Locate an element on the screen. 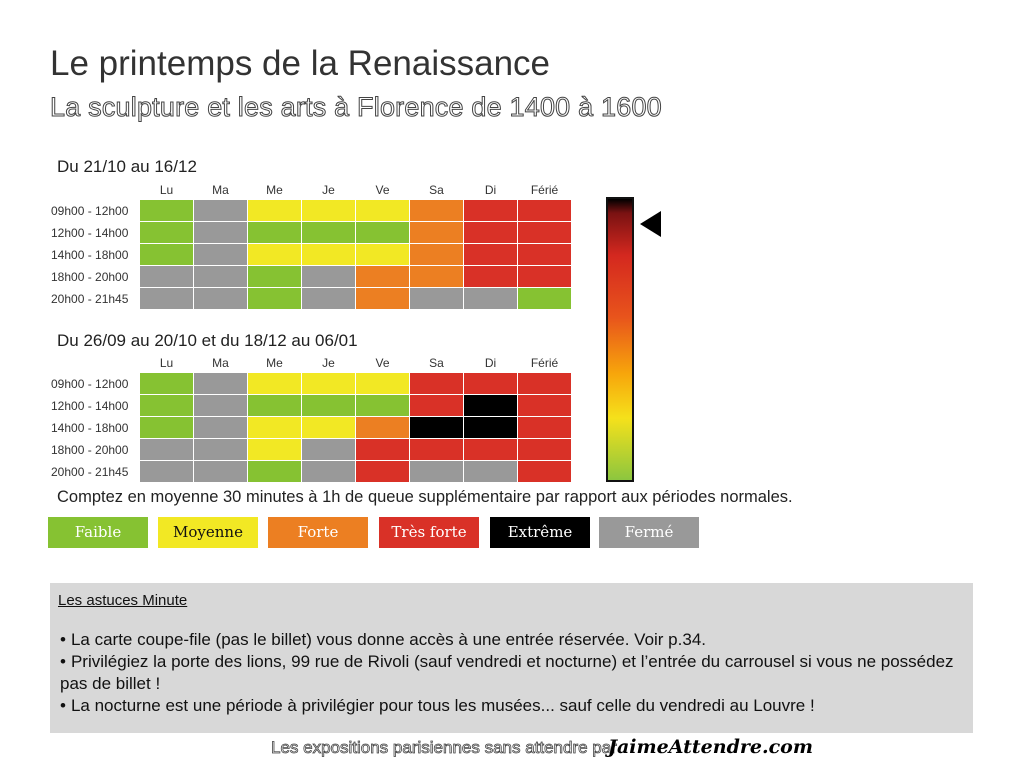 The height and width of the screenshot is (768, 1024). time-slot-label: 18h00 - 20h00 is located at coordinates (90, 276).